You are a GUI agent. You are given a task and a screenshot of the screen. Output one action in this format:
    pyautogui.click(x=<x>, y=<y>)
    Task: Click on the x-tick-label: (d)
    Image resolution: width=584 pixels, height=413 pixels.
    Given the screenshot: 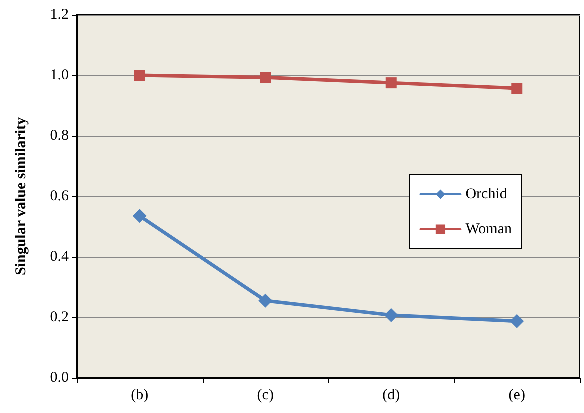 What is the action you would take?
    pyautogui.click(x=391, y=396)
    